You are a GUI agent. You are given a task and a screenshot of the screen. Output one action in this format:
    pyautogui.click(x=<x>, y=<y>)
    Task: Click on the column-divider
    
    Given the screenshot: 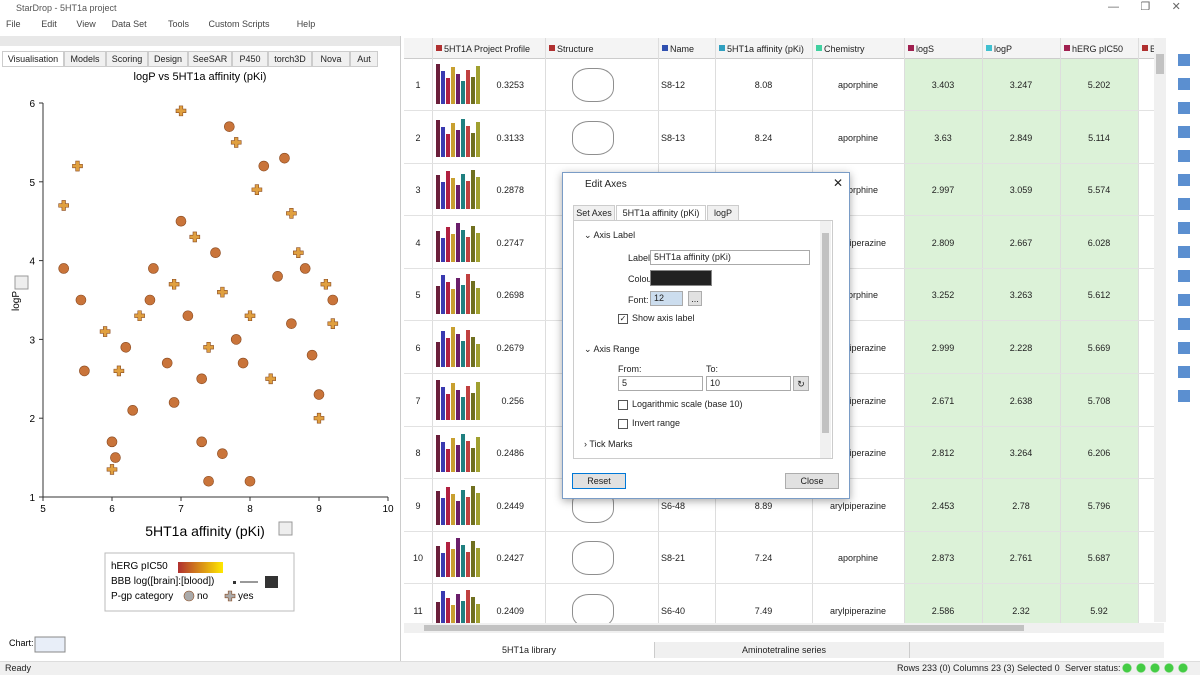 What is the action you would take?
    pyautogui.click(x=1138, y=330)
    